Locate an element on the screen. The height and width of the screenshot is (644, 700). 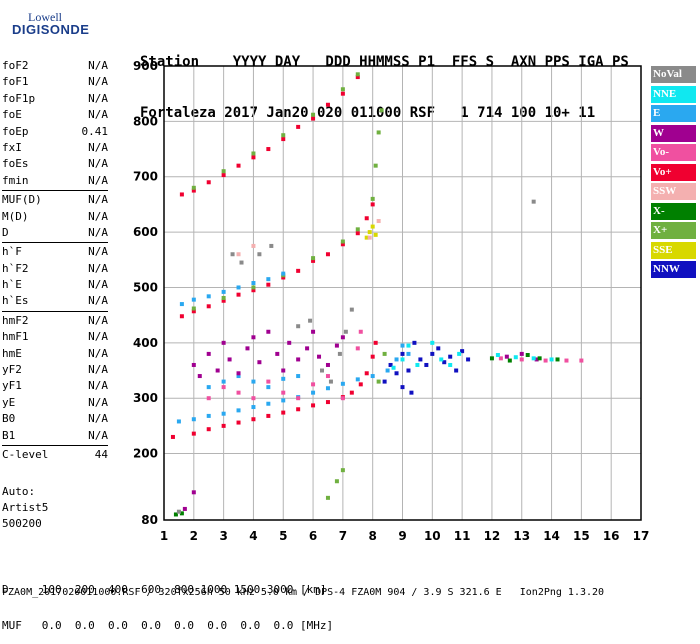
param-row-hmf2: hmF2 N/A is located at coordinates (55, 321).